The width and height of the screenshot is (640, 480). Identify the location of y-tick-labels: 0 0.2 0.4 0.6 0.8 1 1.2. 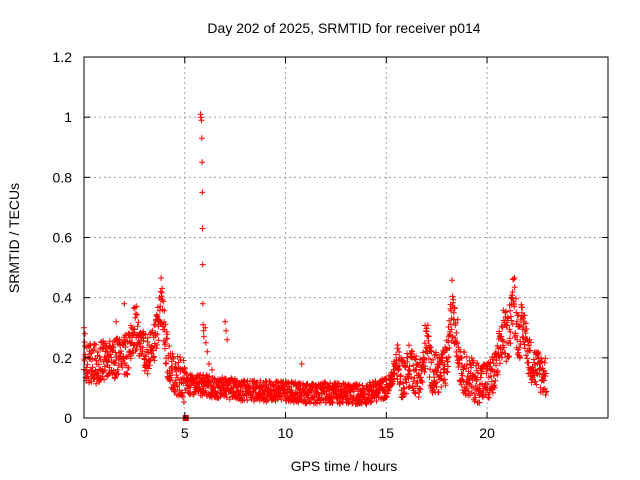
(63, 237).